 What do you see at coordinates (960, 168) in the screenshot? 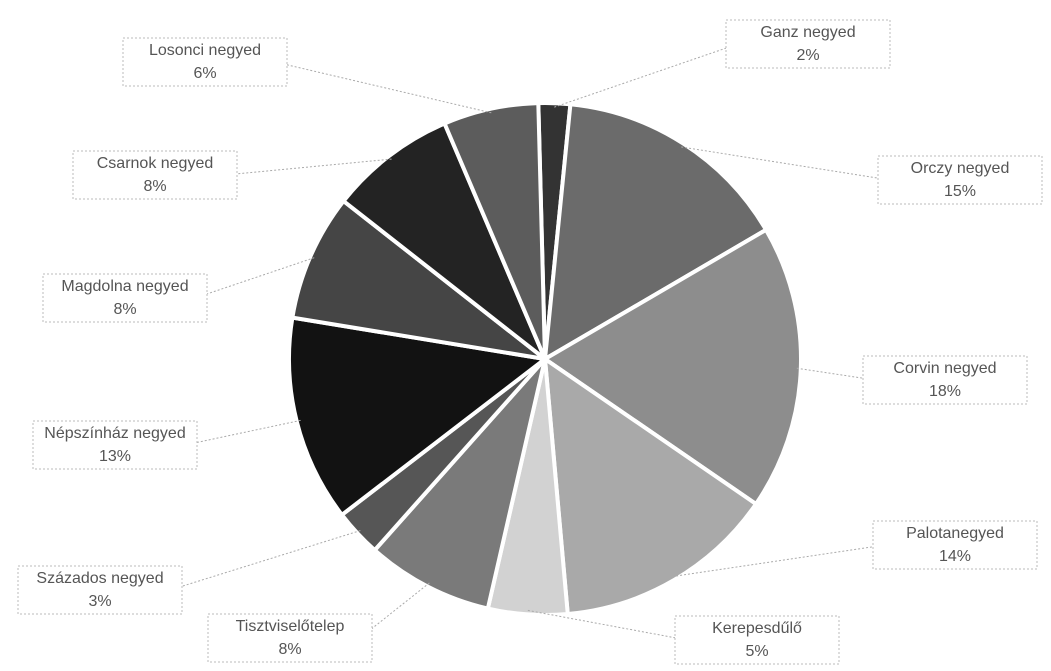
I see `slice-label: Orczy negyed` at bounding box center [960, 168].